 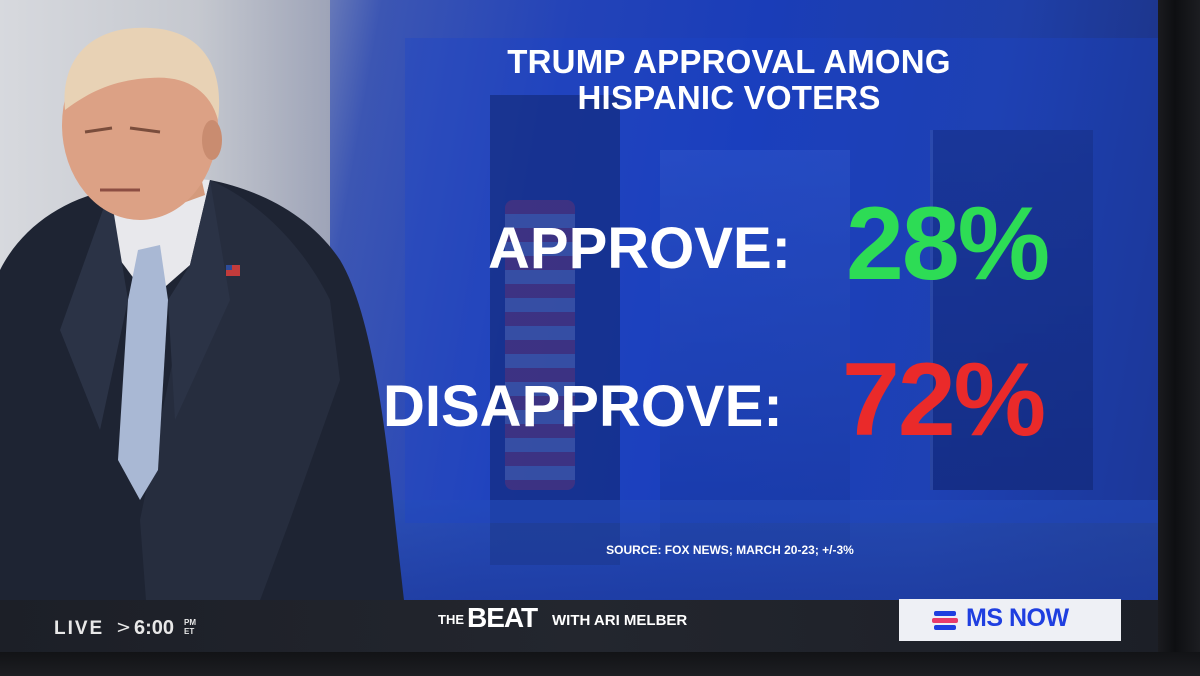 I want to click on show-title-the: THE, so click(x=451, y=619).